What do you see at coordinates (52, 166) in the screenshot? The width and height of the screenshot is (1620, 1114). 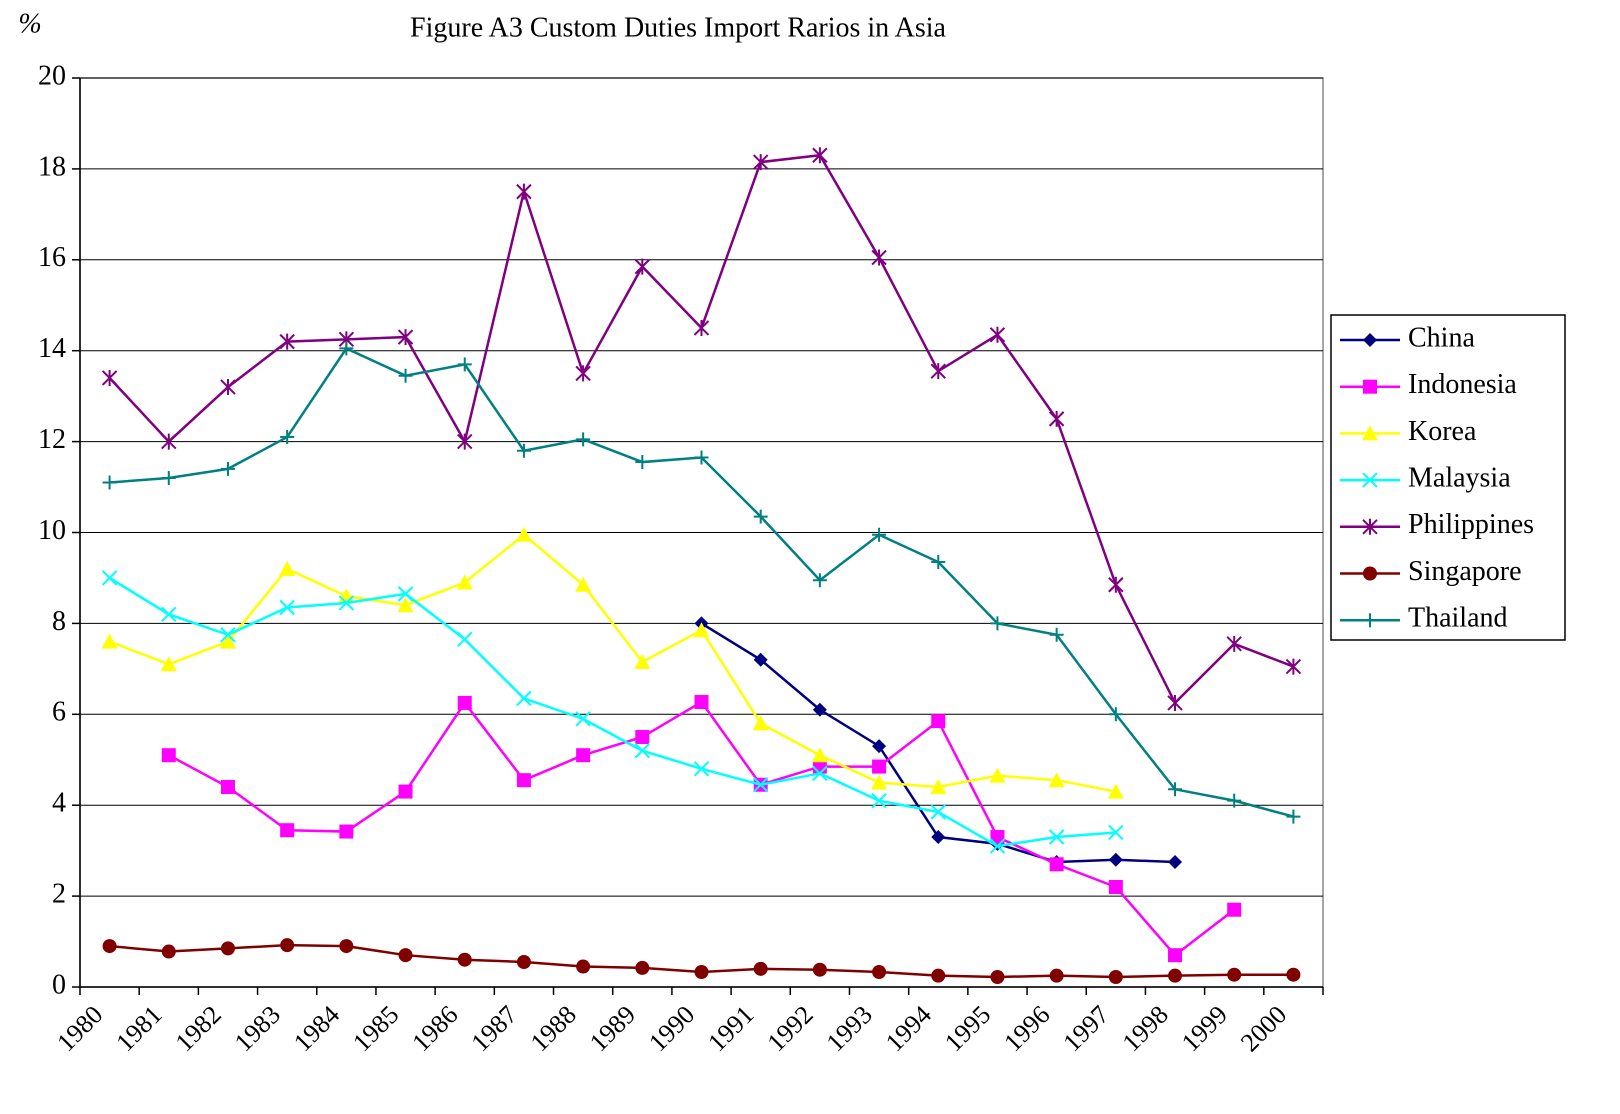 I see `y-tick-label: 18` at bounding box center [52, 166].